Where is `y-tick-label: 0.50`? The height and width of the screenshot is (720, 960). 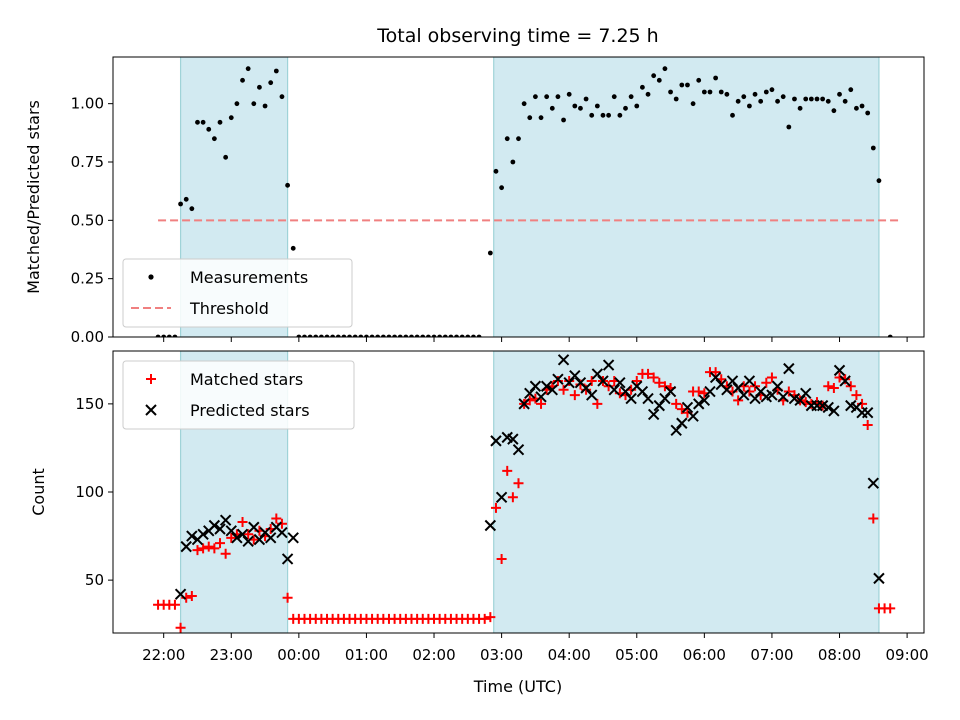
y-tick-label: 0.50 is located at coordinates (87, 220).